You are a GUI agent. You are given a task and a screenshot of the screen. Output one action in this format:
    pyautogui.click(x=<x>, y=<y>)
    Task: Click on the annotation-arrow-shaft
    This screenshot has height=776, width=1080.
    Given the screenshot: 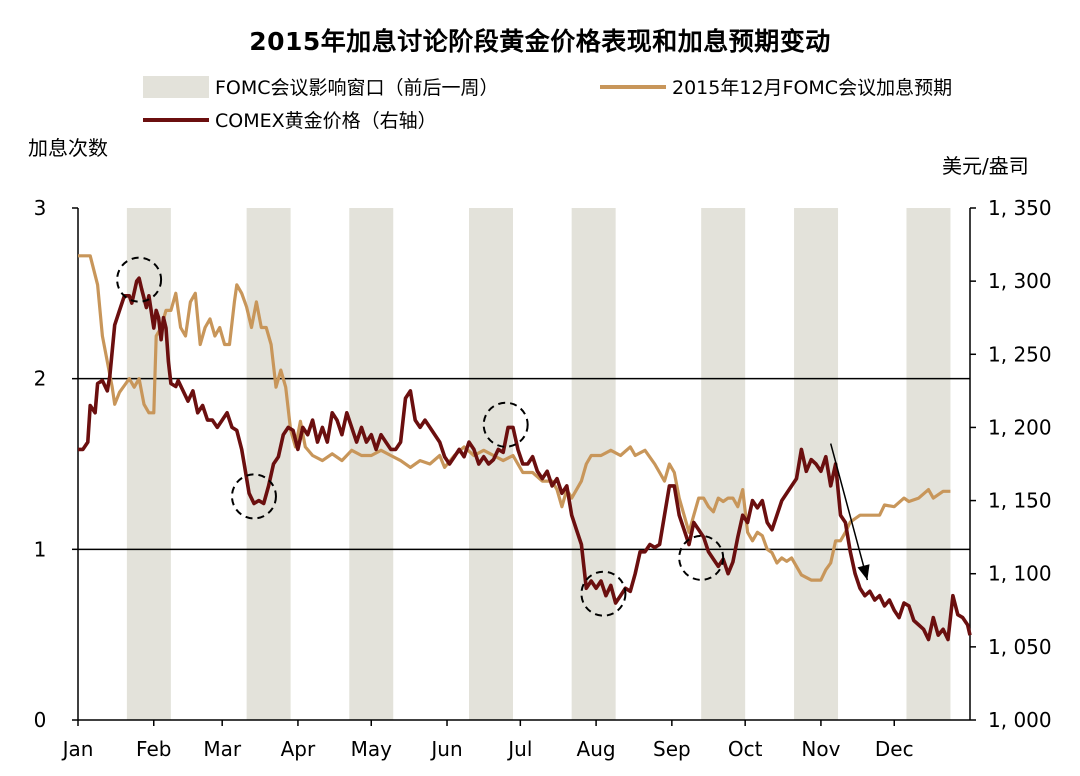 What is the action you would take?
    pyautogui.click(x=849, y=512)
    